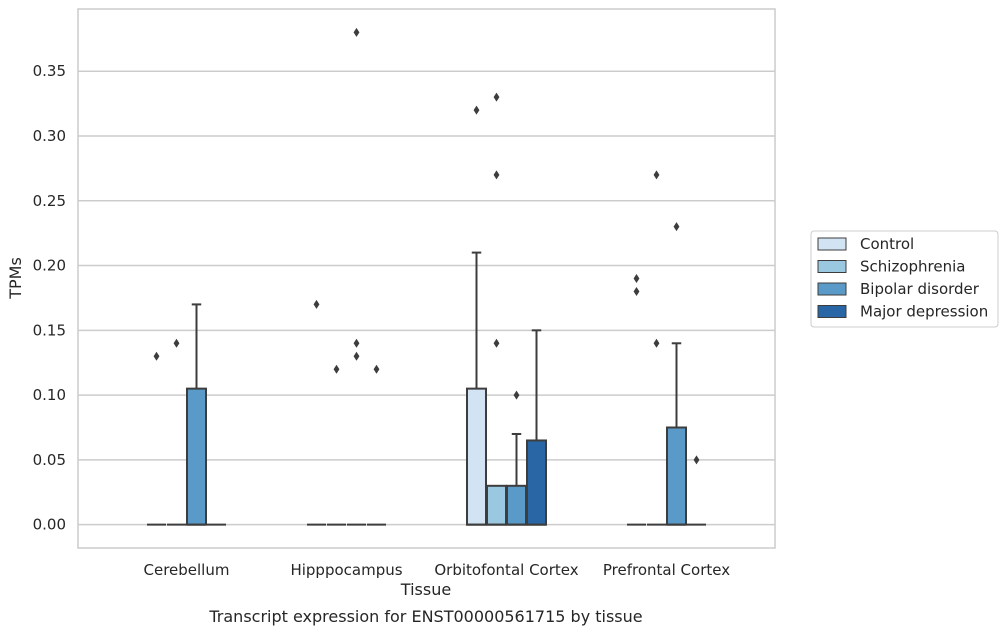 The height and width of the screenshot is (634, 1007). Describe the element at coordinates (15, 278) in the screenshot. I see `y-axis-label: TPMs` at that location.